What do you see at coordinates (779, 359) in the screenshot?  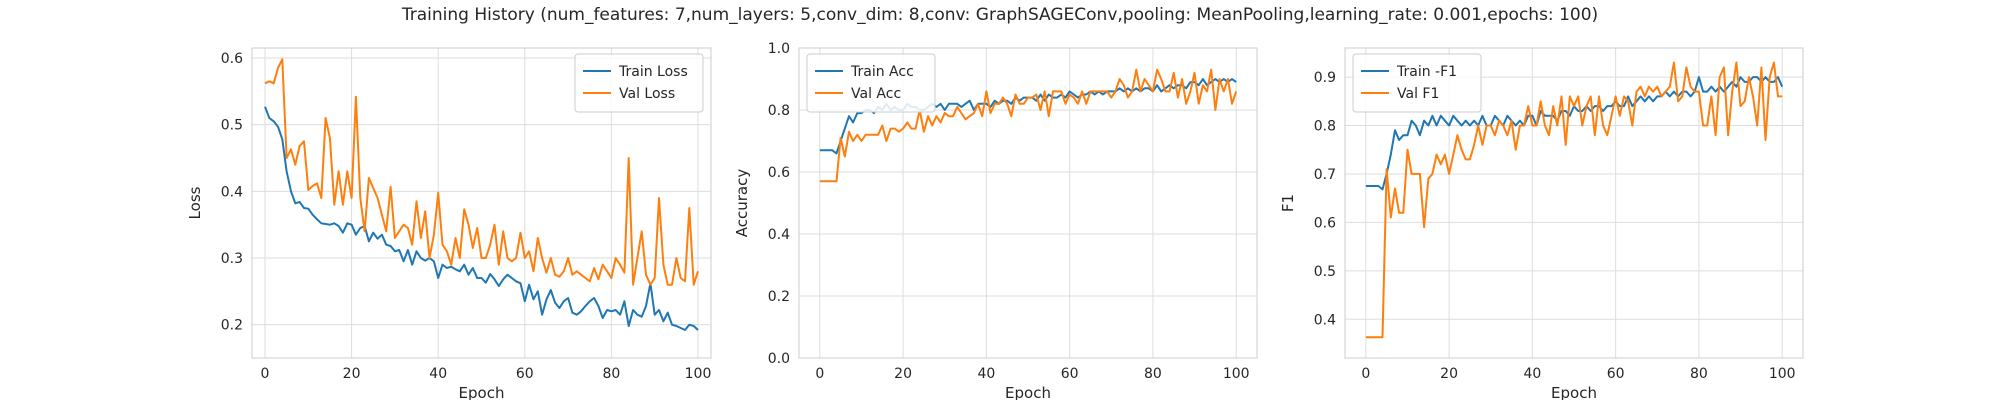 I see `y-tick-label: 0.0` at bounding box center [779, 359].